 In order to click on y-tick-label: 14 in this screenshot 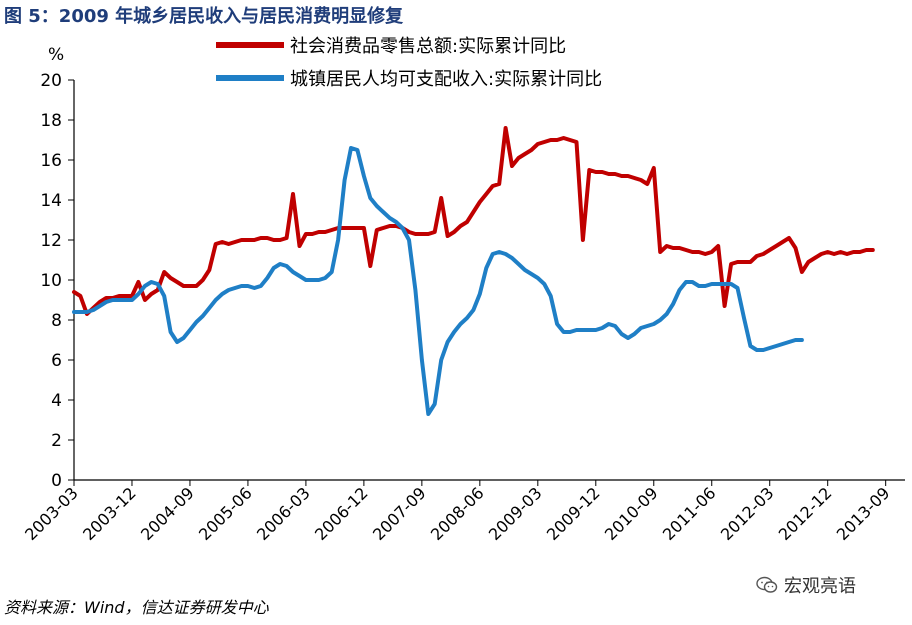, I will do `click(51, 201)`.